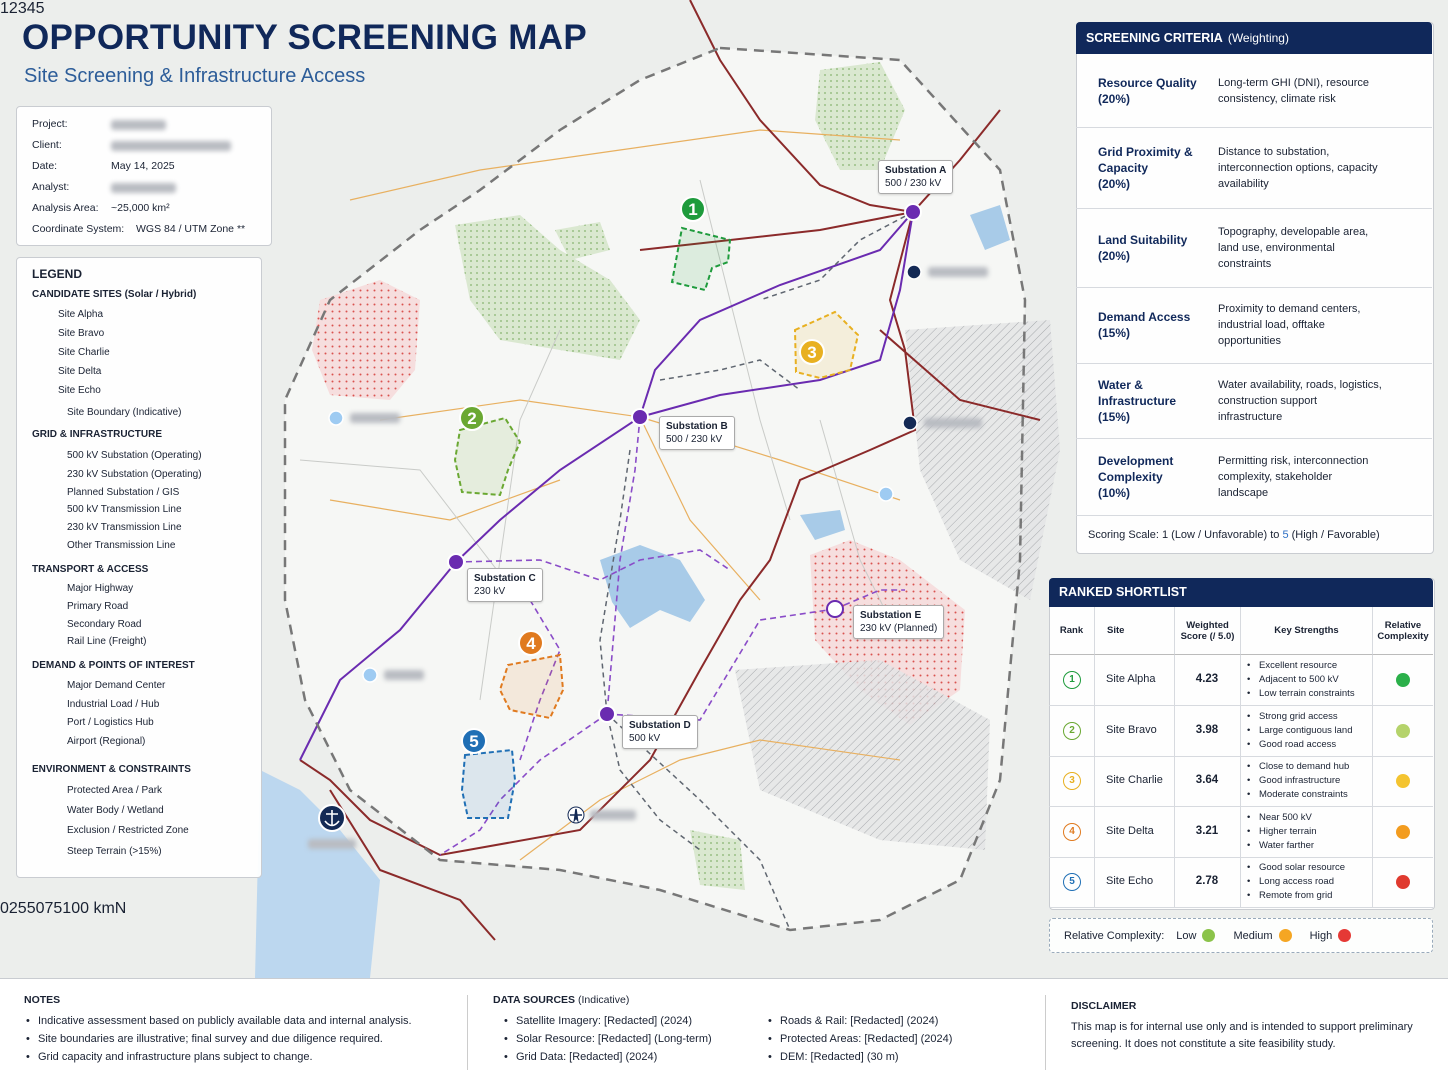  What do you see at coordinates (598, 1021) in the screenshot?
I see `source: Satellite Imagery: [Redacted] (2024)` at bounding box center [598, 1021].